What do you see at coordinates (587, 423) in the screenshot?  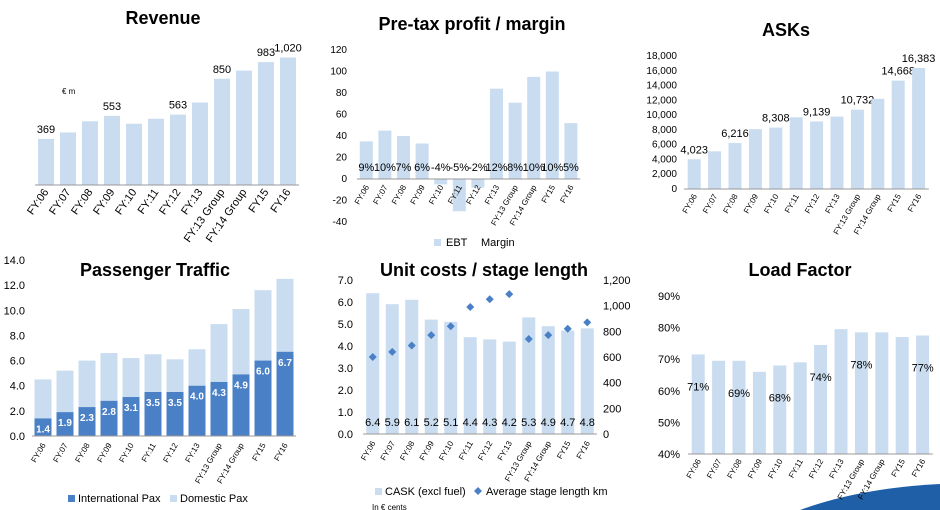 I see `data-label: 4.8` at bounding box center [587, 423].